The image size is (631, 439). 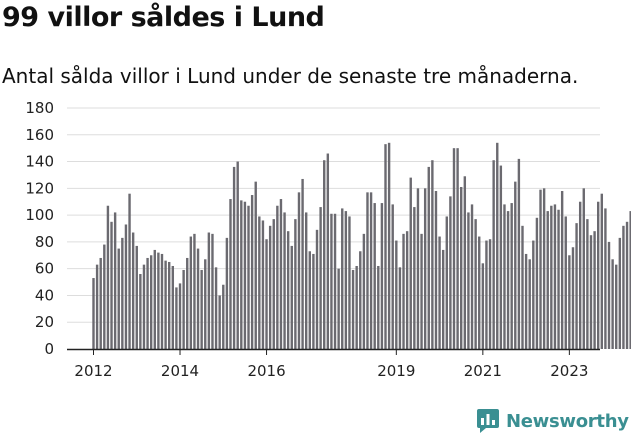 I want to click on y-tick-label: 120, so click(x=39, y=188).